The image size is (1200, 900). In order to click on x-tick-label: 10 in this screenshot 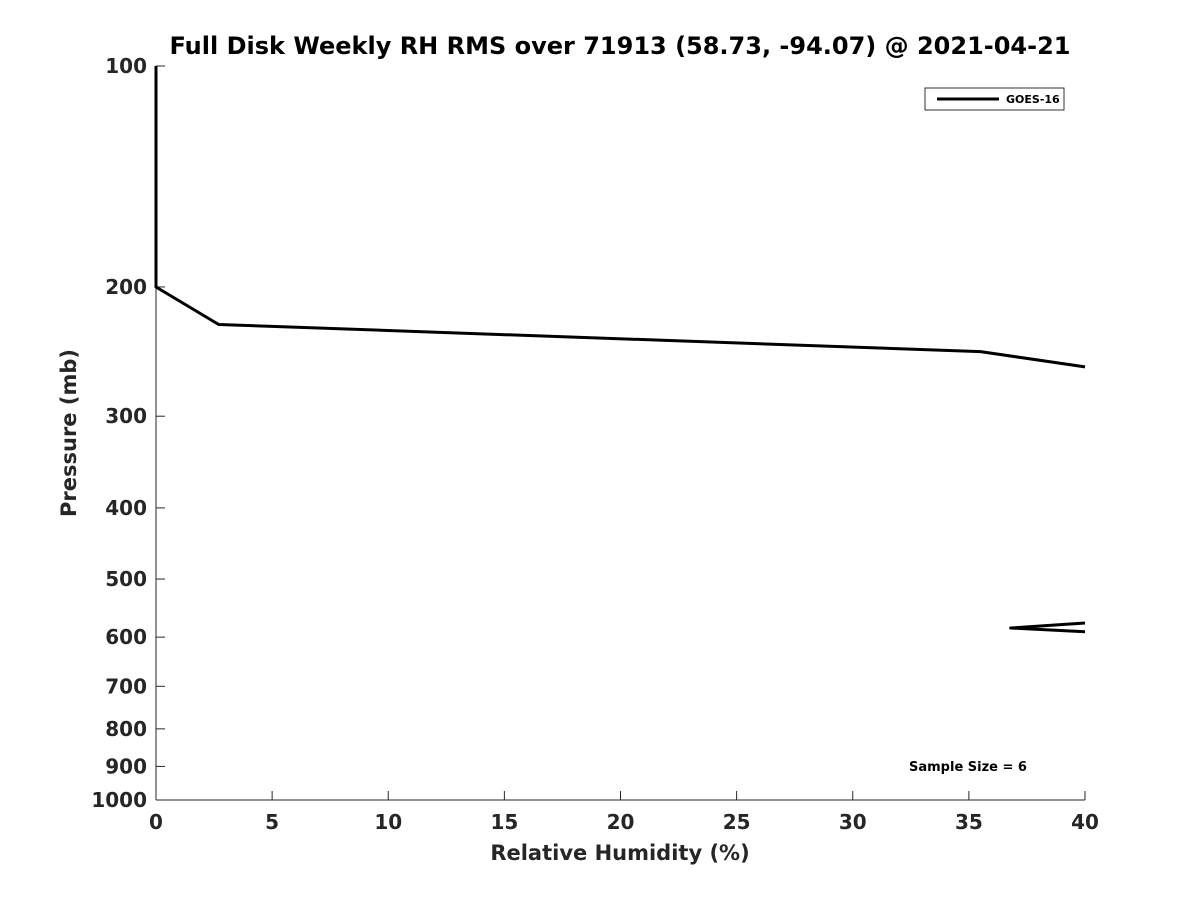, I will do `click(388, 822)`.